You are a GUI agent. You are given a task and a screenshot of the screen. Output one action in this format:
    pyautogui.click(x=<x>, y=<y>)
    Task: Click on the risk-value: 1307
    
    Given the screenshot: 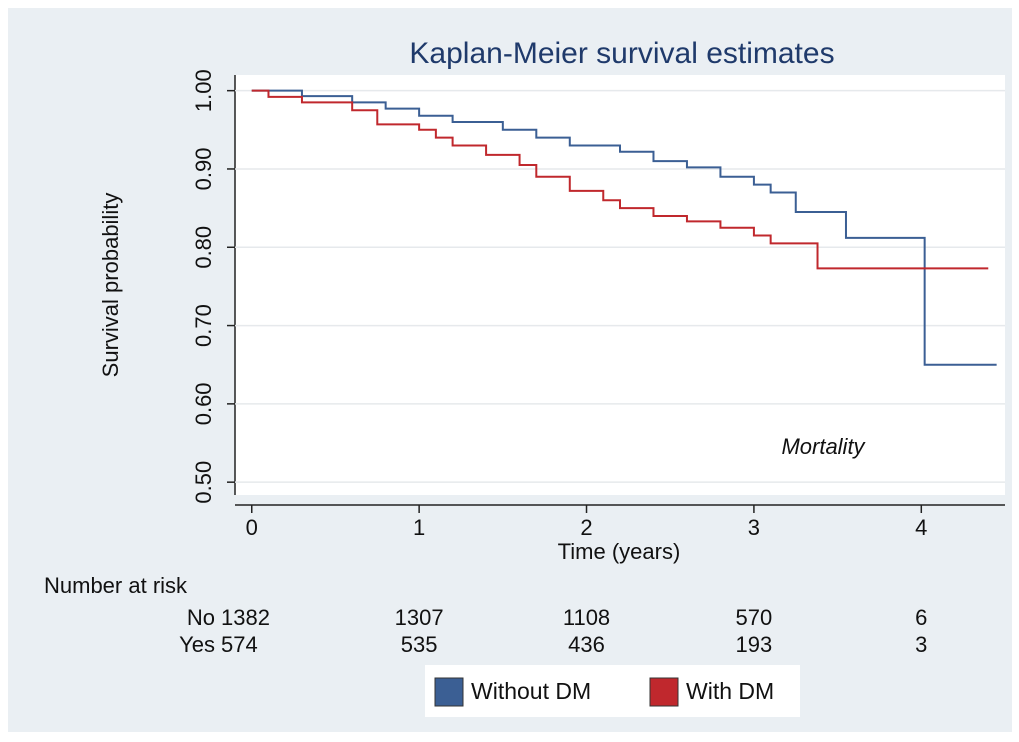 What is the action you would take?
    pyautogui.click(x=419, y=617)
    